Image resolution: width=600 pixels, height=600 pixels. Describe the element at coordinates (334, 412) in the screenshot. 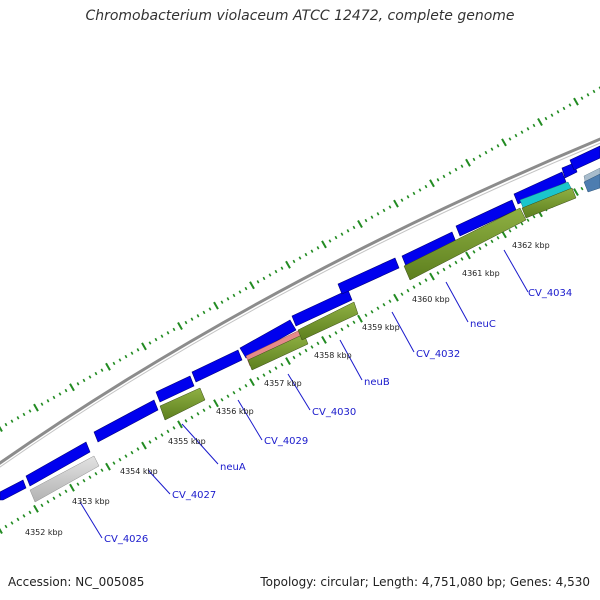

I see `gene-label-cv-4030: CV_4030` at that location.